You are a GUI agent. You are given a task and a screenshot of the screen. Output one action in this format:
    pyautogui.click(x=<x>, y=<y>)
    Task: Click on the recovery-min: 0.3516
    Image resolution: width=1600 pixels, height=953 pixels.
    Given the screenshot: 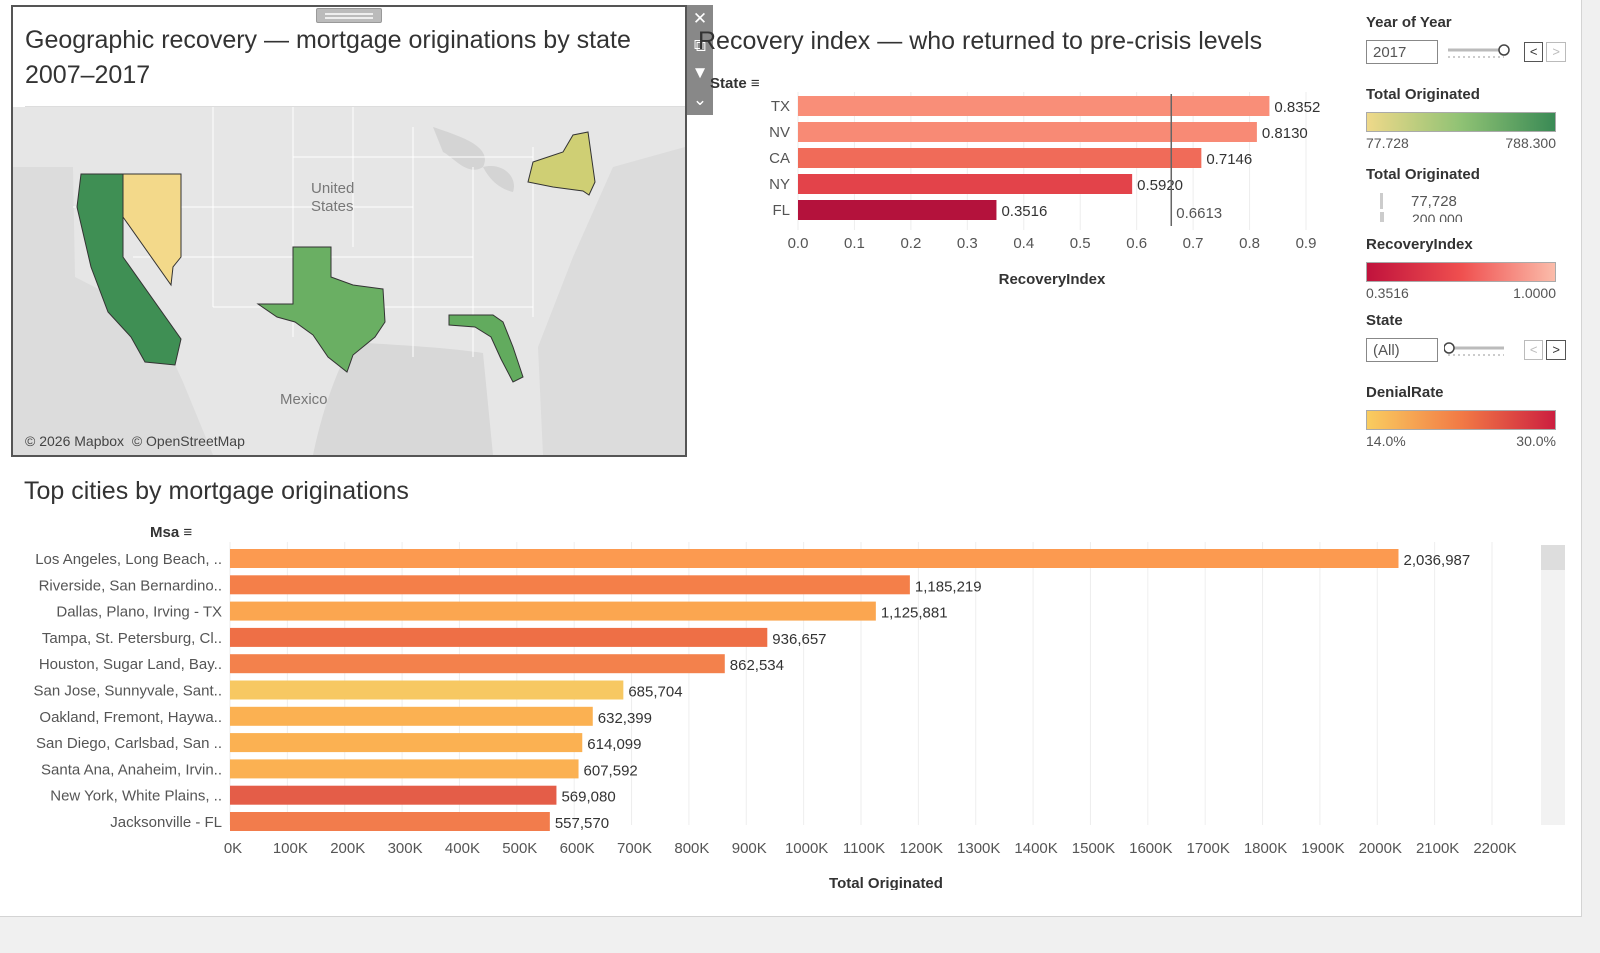 What is the action you would take?
    pyautogui.click(x=1387, y=292)
    